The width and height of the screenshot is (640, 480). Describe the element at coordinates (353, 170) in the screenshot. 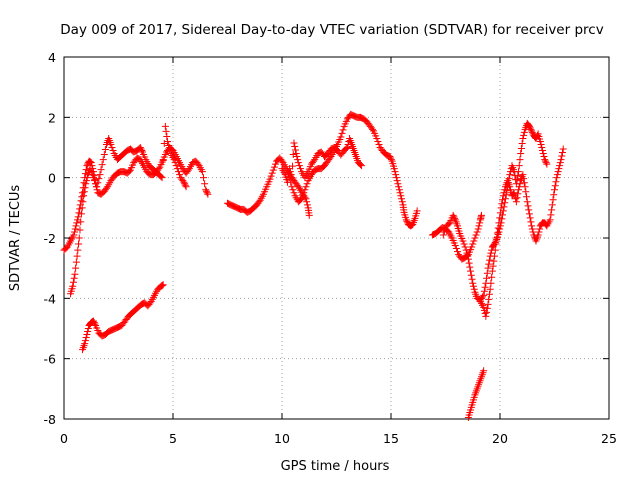

I see `series-trace-f` at that location.